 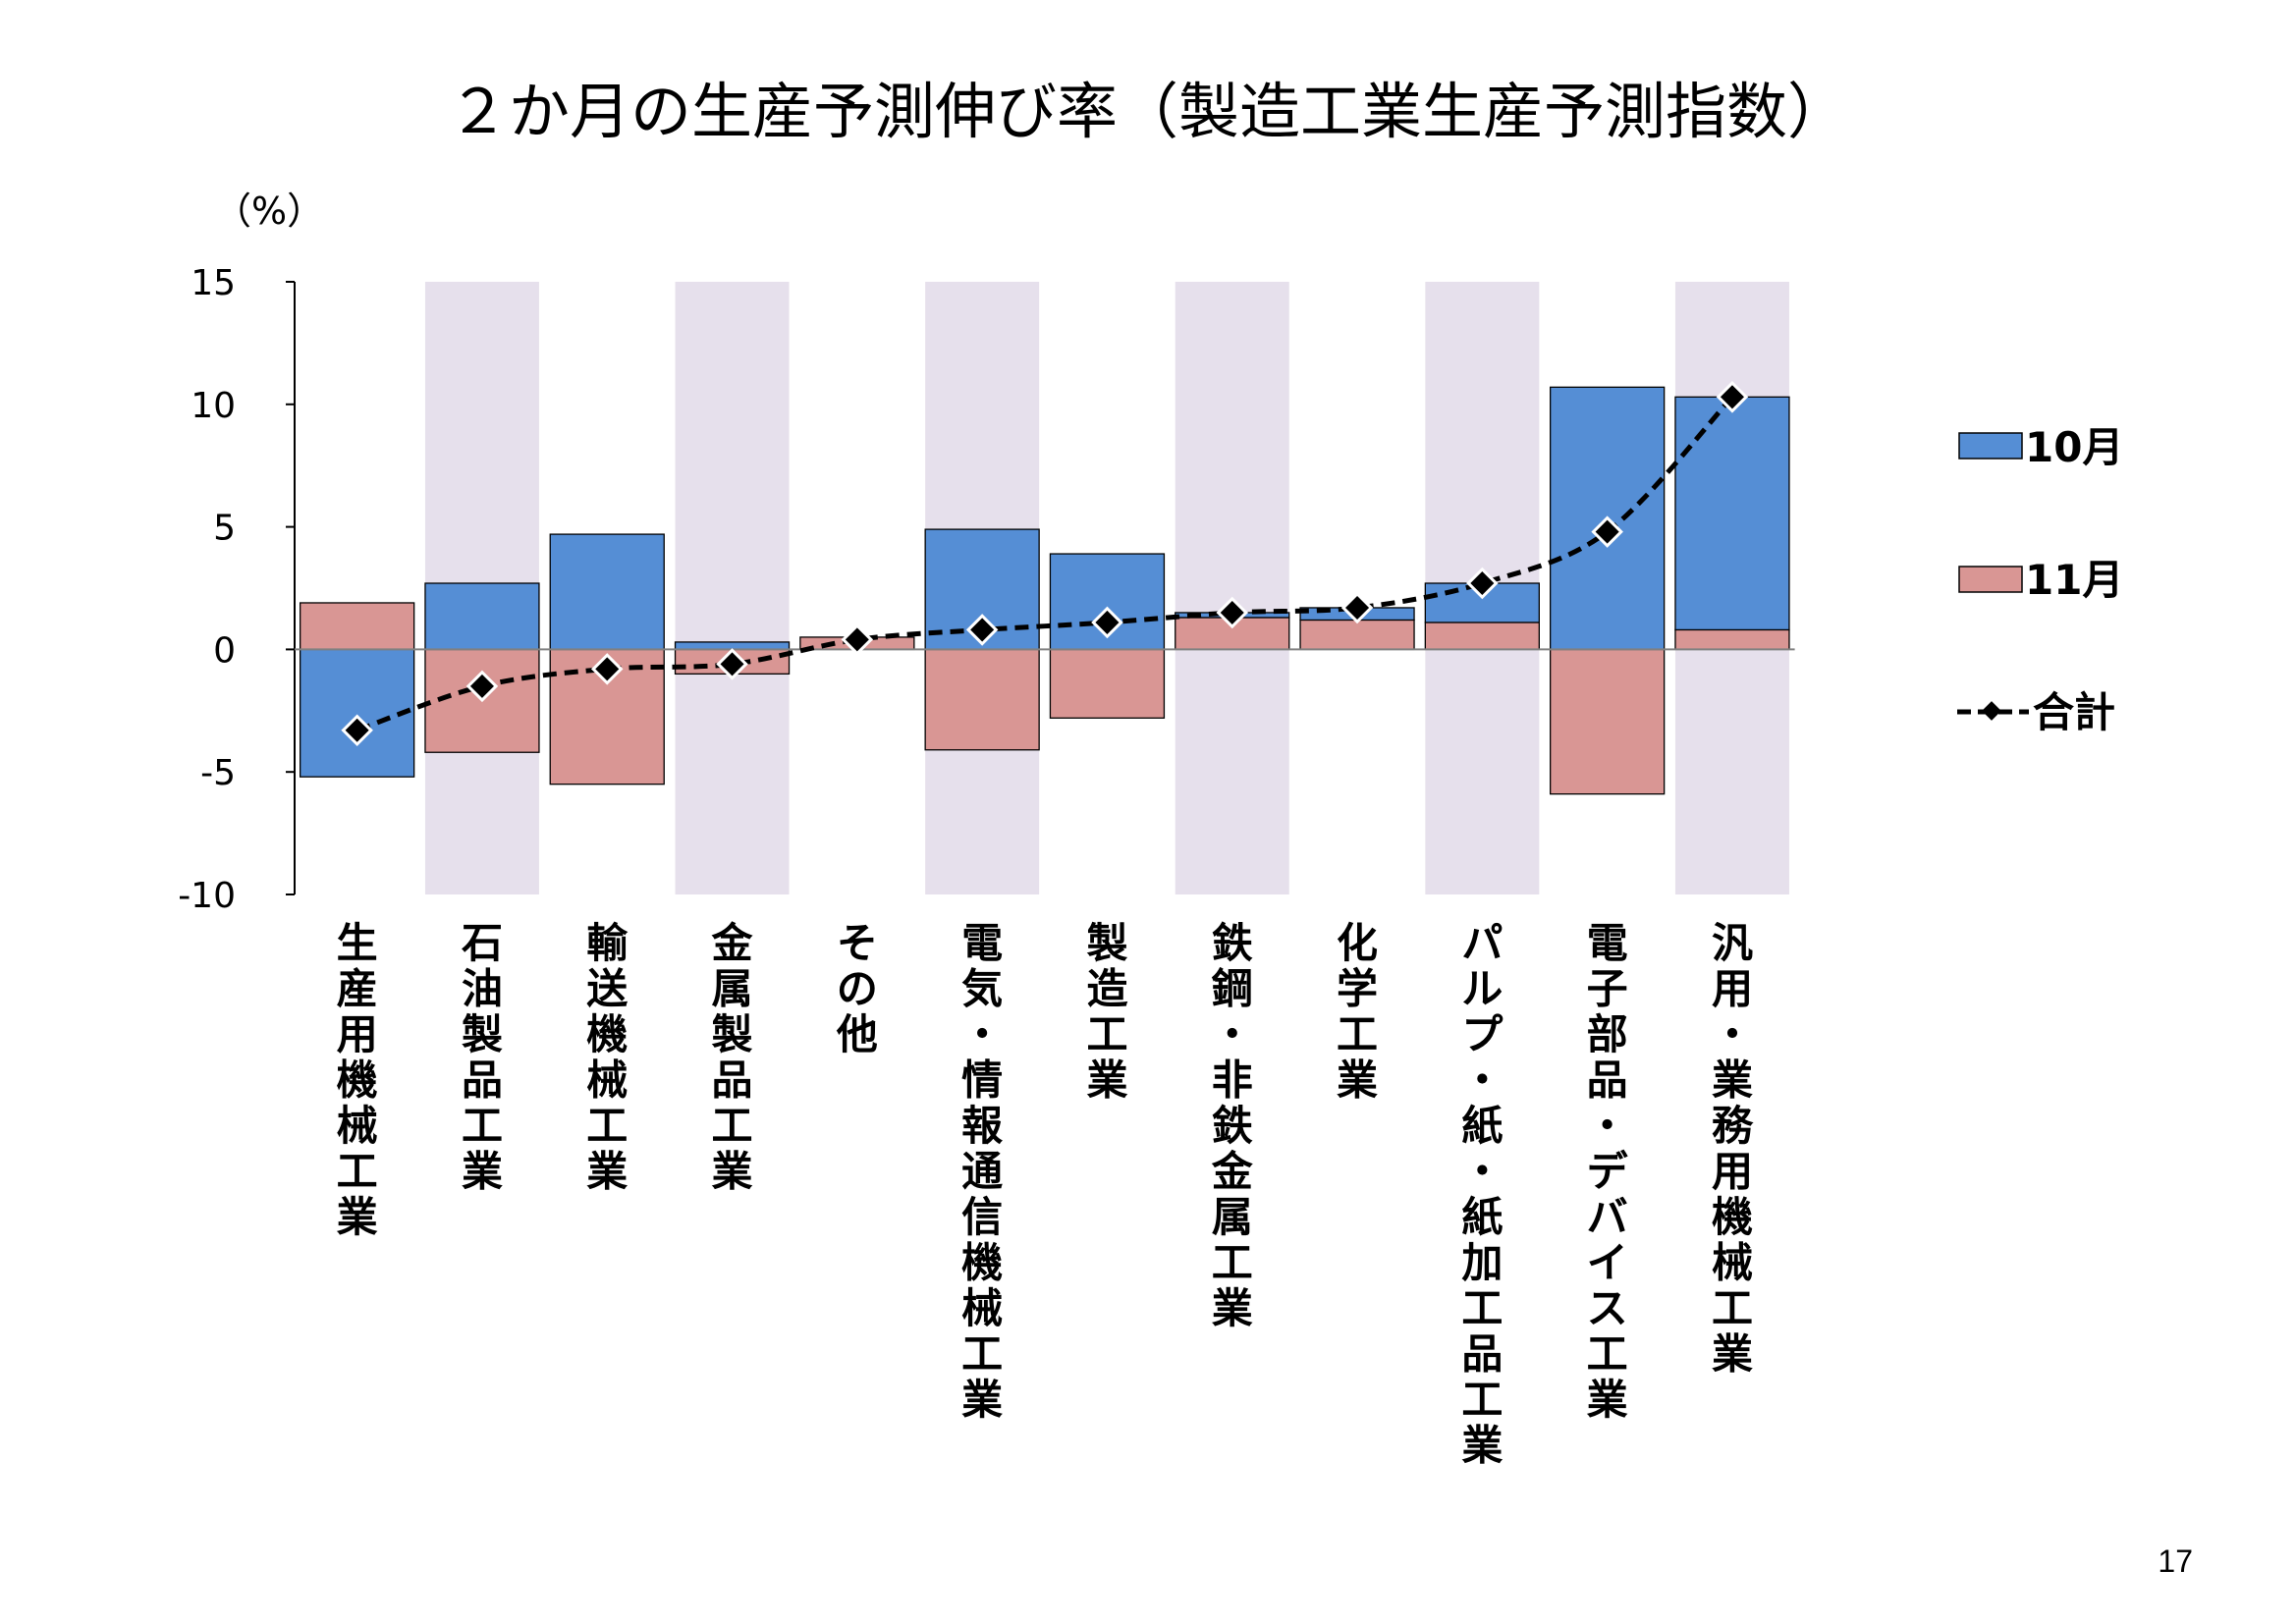 What do you see at coordinates (2074, 712) in the screenshot?
I see `legend-label-total: 合計` at bounding box center [2074, 712].